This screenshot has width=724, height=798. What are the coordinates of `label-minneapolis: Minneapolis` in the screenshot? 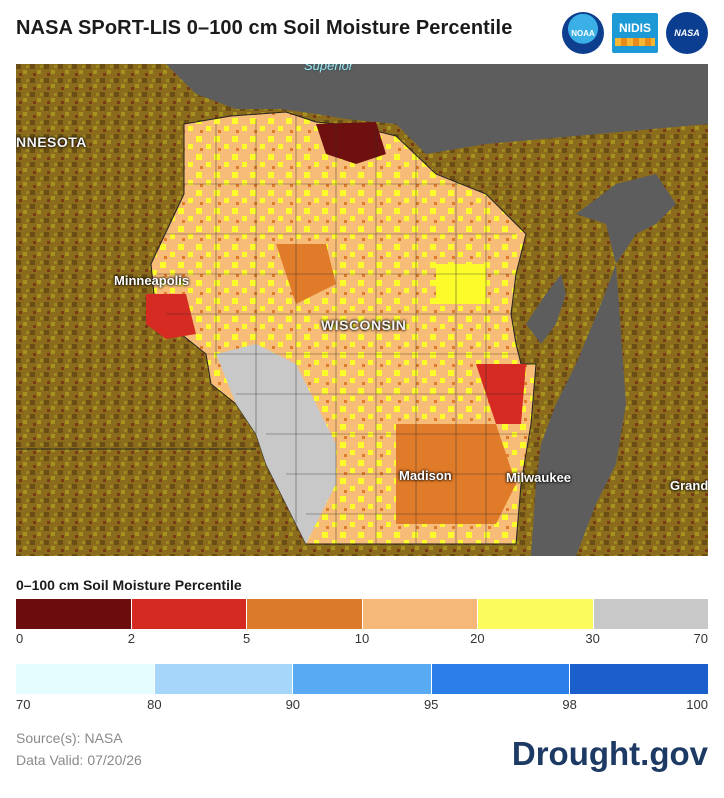 It's located at (152, 280).